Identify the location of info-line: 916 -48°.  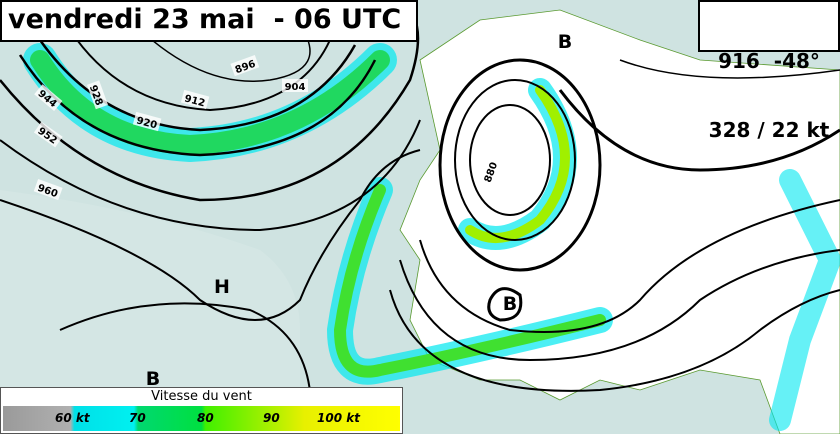
(769, 61).